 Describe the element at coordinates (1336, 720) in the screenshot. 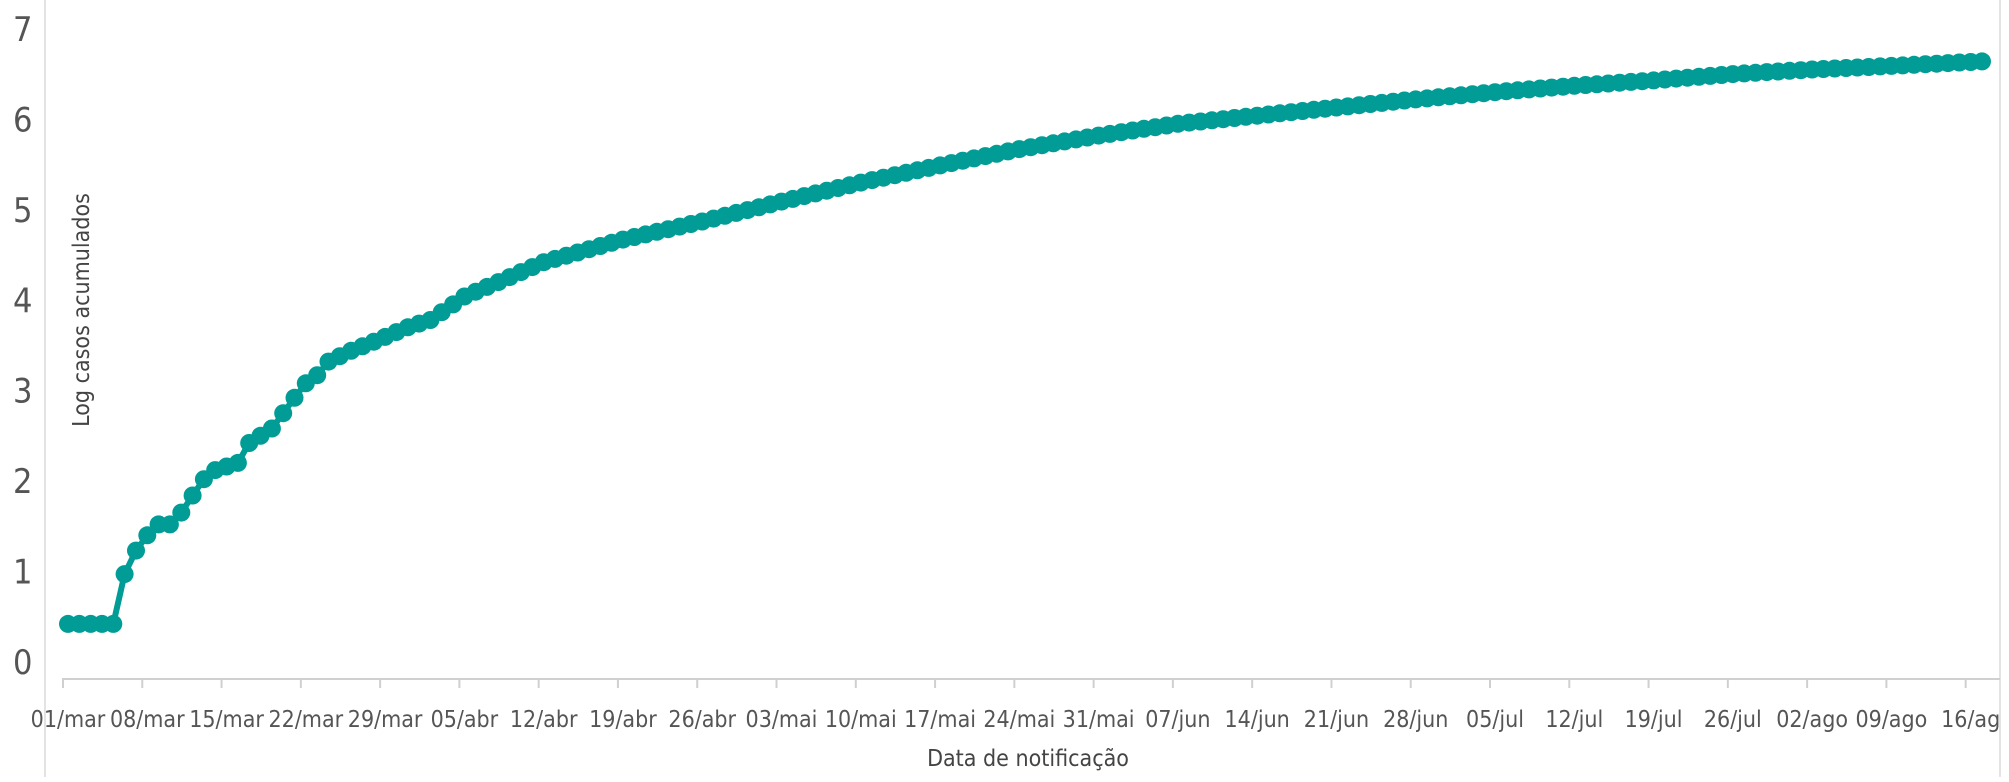

I see `x-tick-label: 21/jun` at that location.